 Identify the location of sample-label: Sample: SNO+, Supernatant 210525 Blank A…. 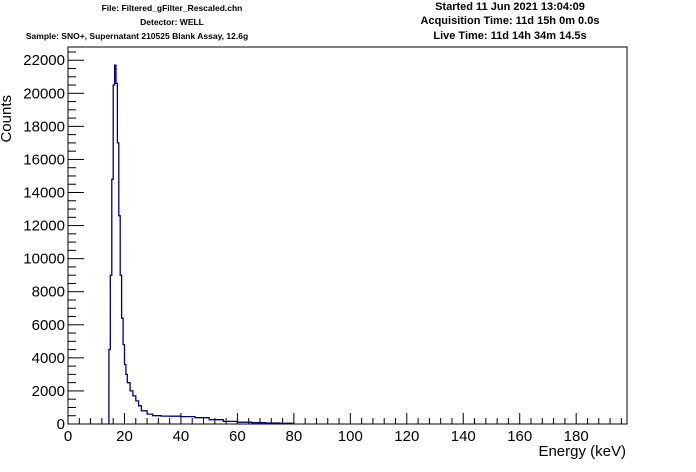
(137, 36).